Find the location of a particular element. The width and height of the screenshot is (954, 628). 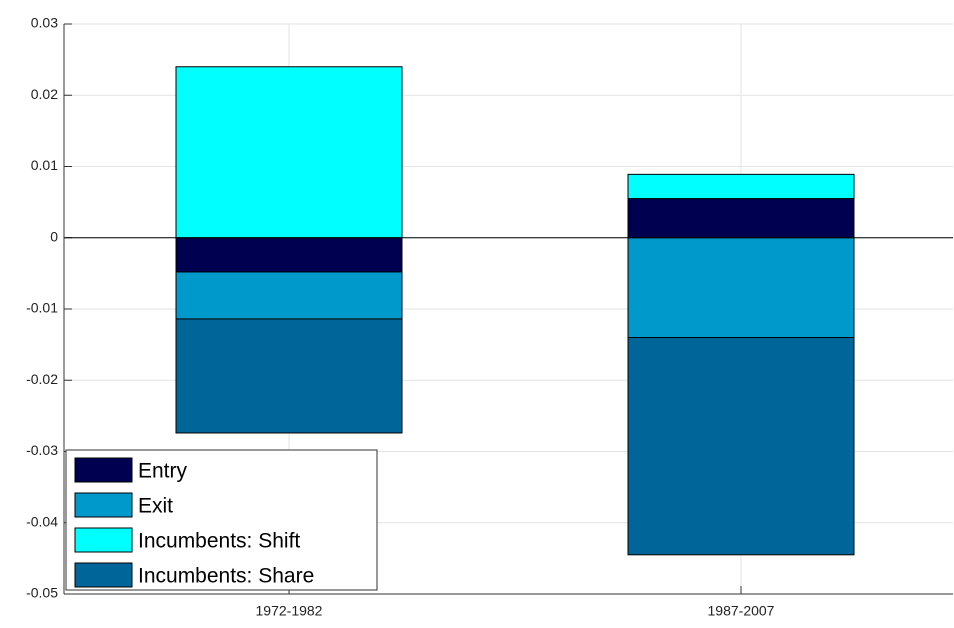

y-tick-label: -0.04 is located at coordinates (42, 521).